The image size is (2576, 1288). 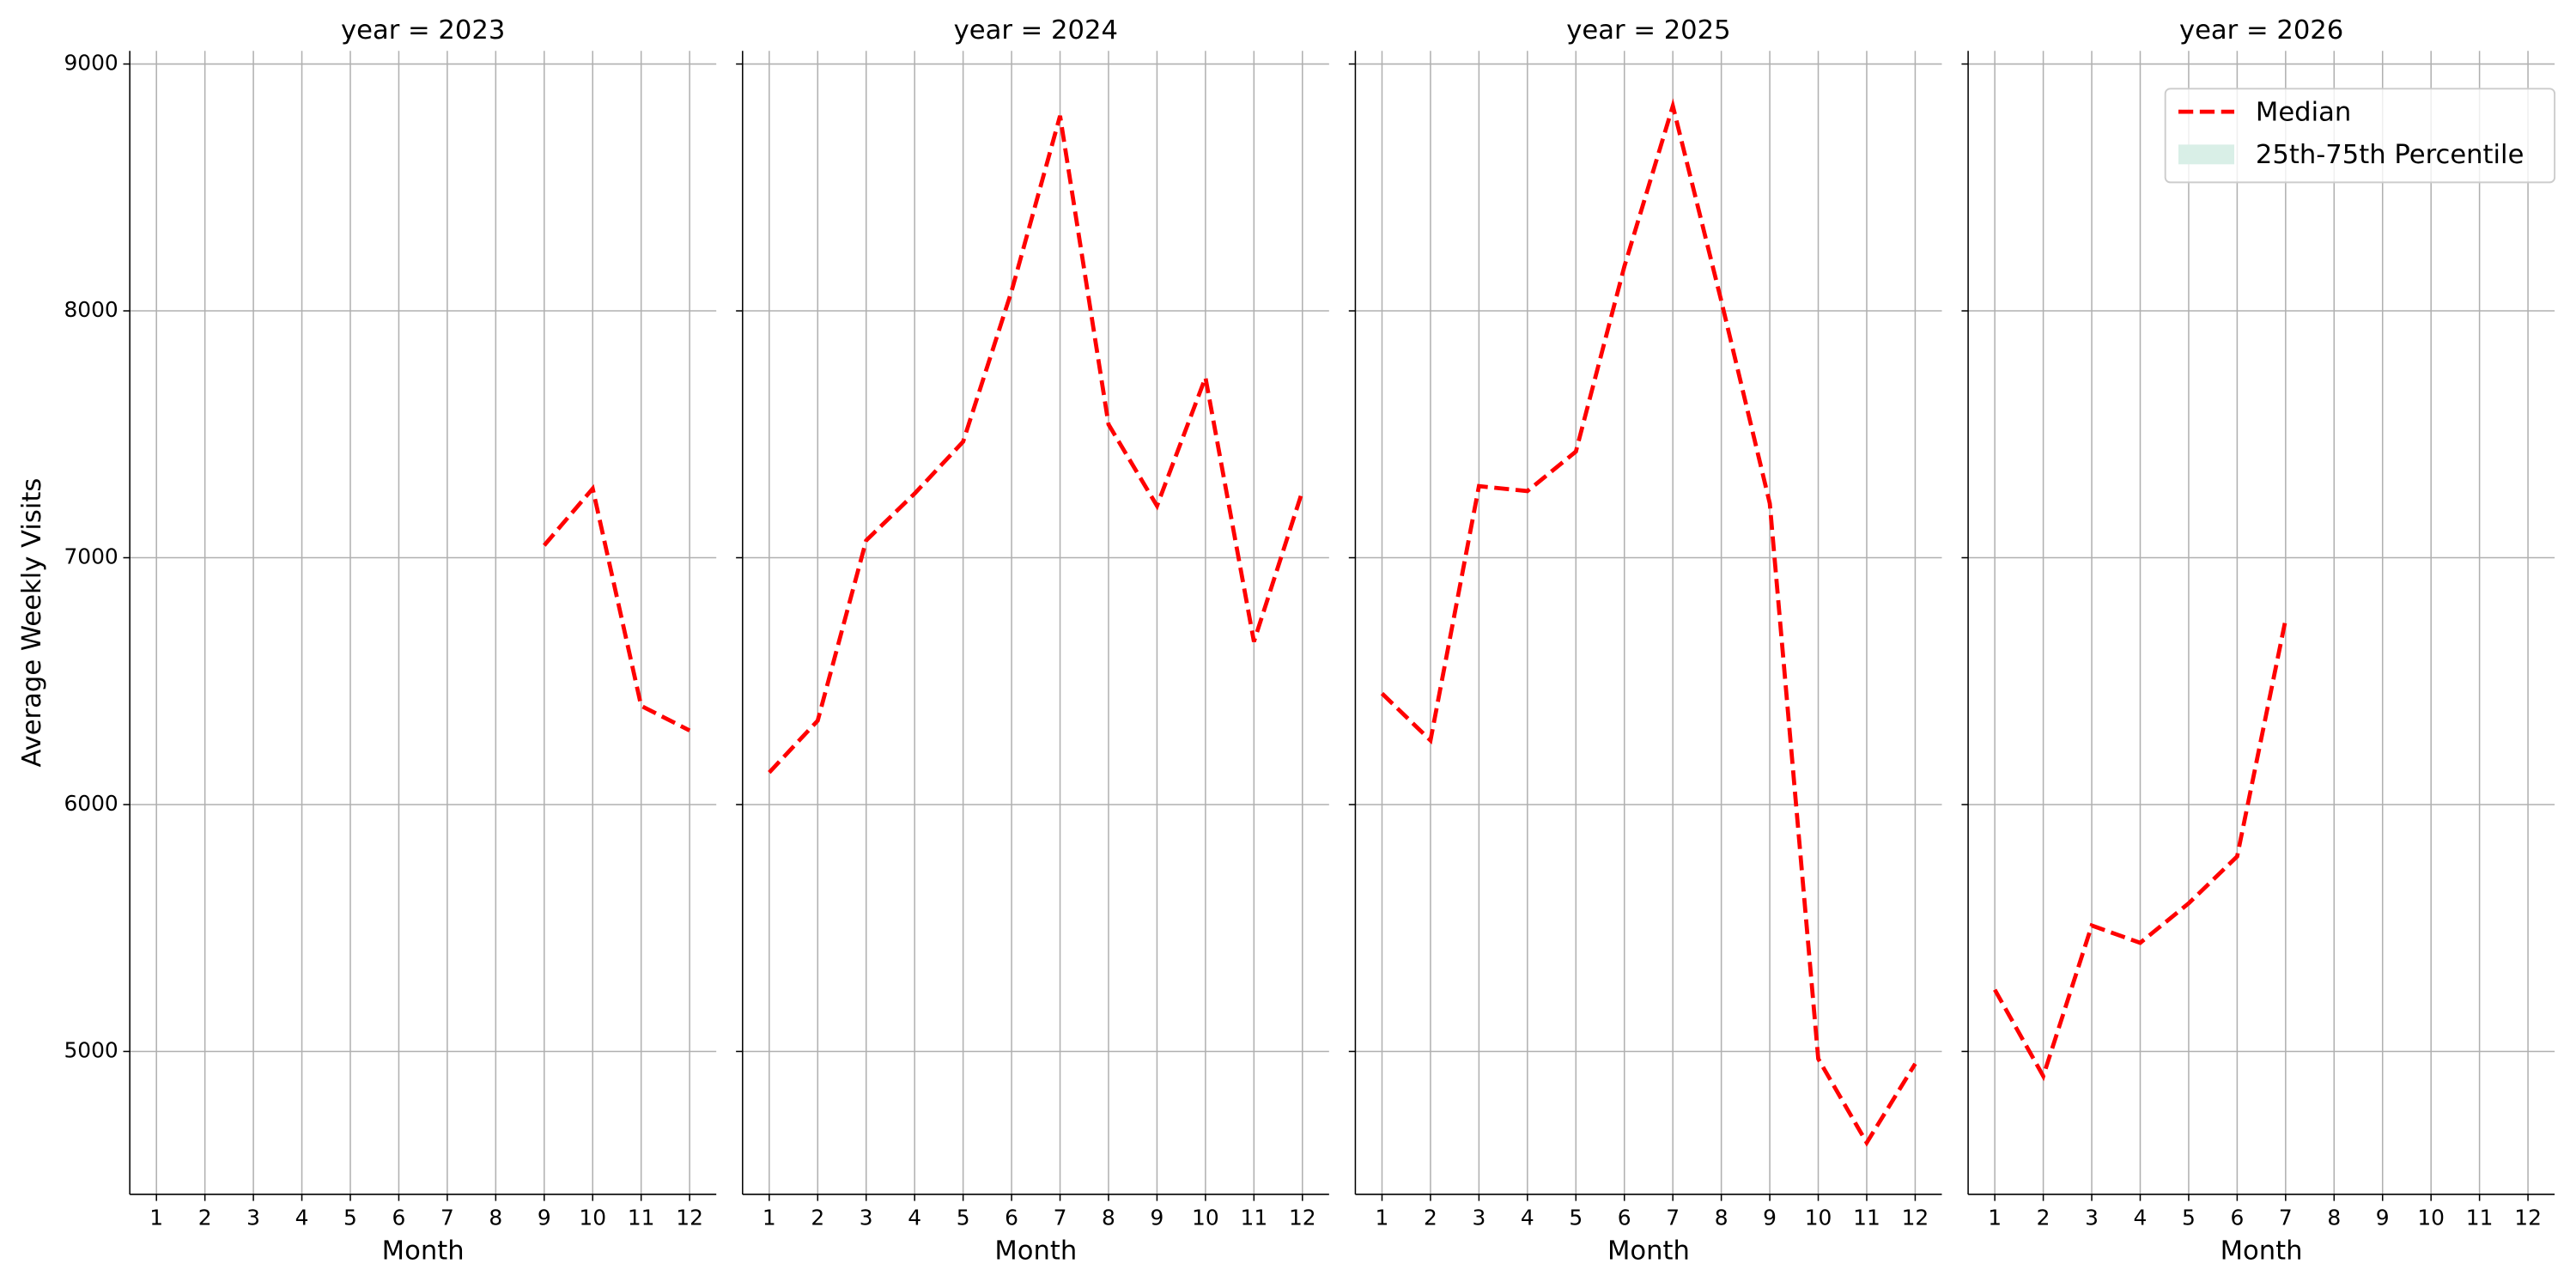 What do you see at coordinates (2261, 31) in the screenshot?
I see `panel-title: year = 2026` at bounding box center [2261, 31].